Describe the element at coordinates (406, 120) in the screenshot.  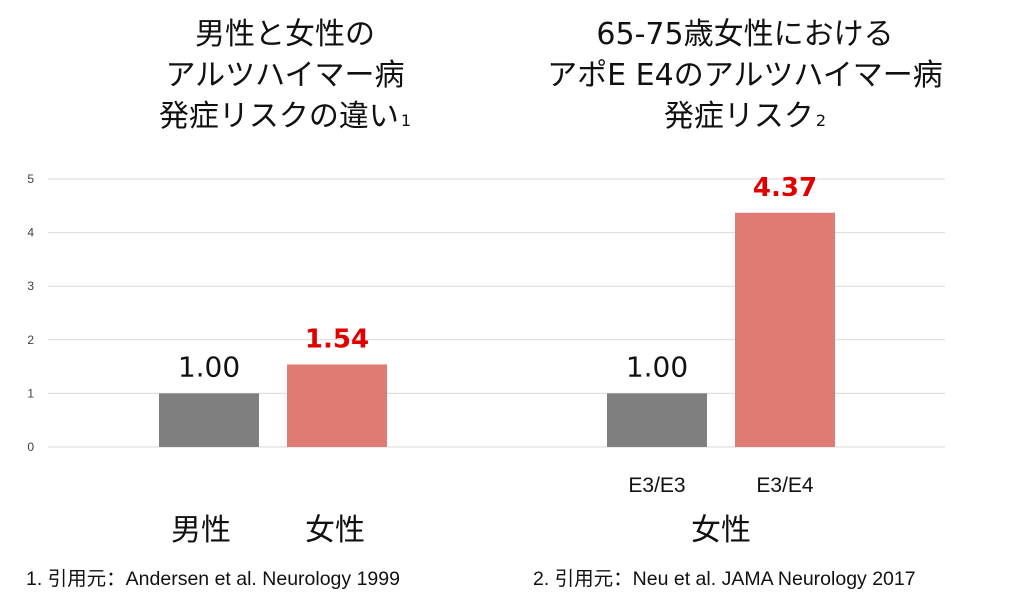
I see `left-title-ref: 1` at that location.